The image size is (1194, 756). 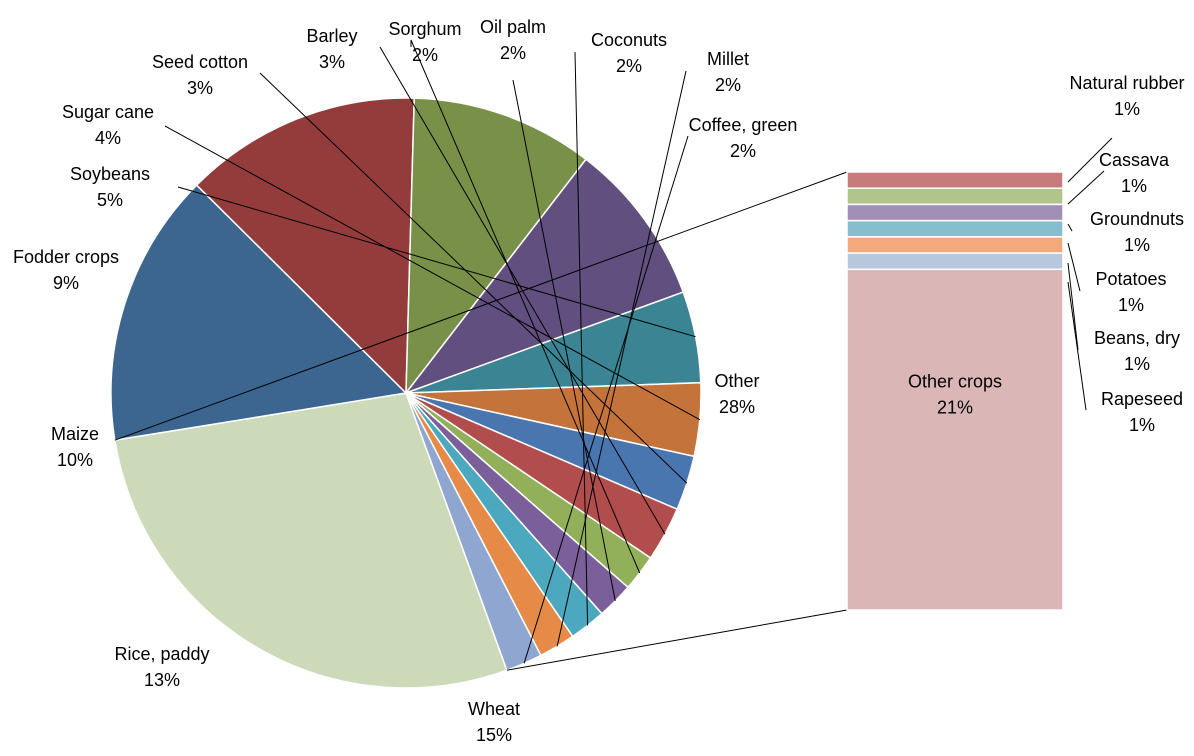 I want to click on leader-line-beans-dry, so click(x=1073, y=306).